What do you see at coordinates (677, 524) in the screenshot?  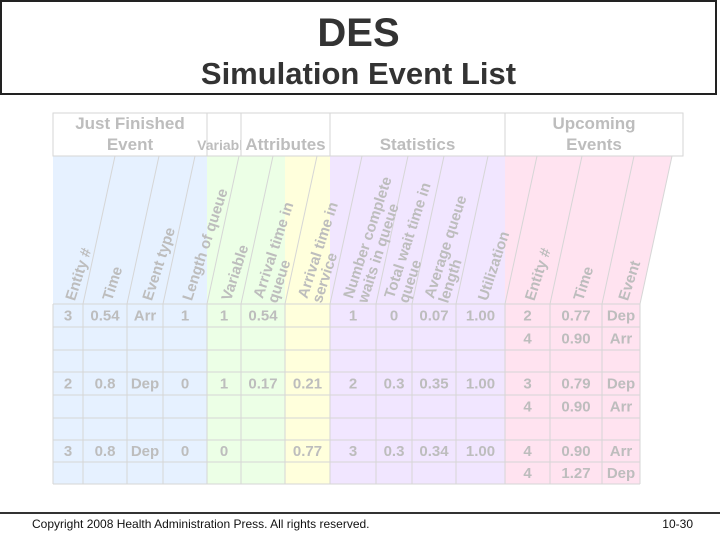 I see `footer-page-number: 10-30` at bounding box center [677, 524].